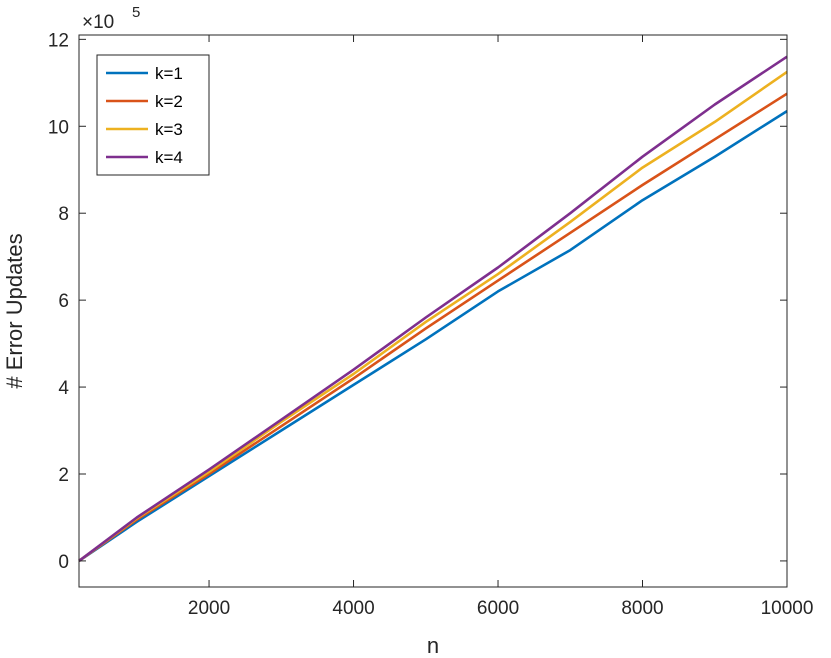  I want to click on legend-label: k=3, so click(169, 129).